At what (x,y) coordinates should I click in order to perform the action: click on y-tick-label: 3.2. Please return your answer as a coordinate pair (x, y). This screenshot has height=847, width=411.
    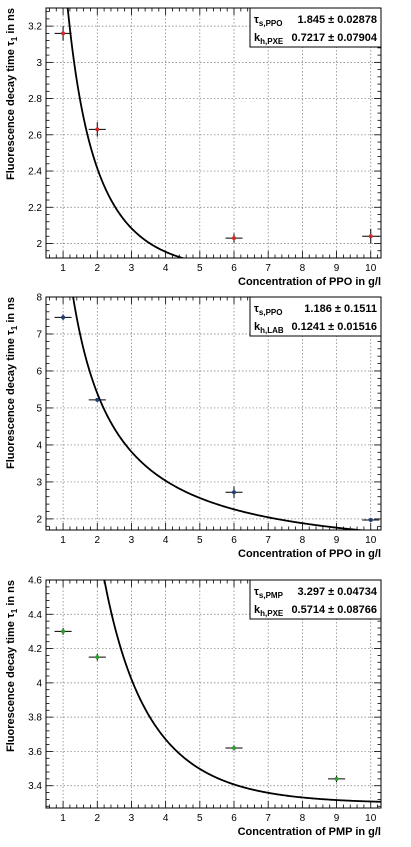
    Looking at the image, I should click on (35, 27).